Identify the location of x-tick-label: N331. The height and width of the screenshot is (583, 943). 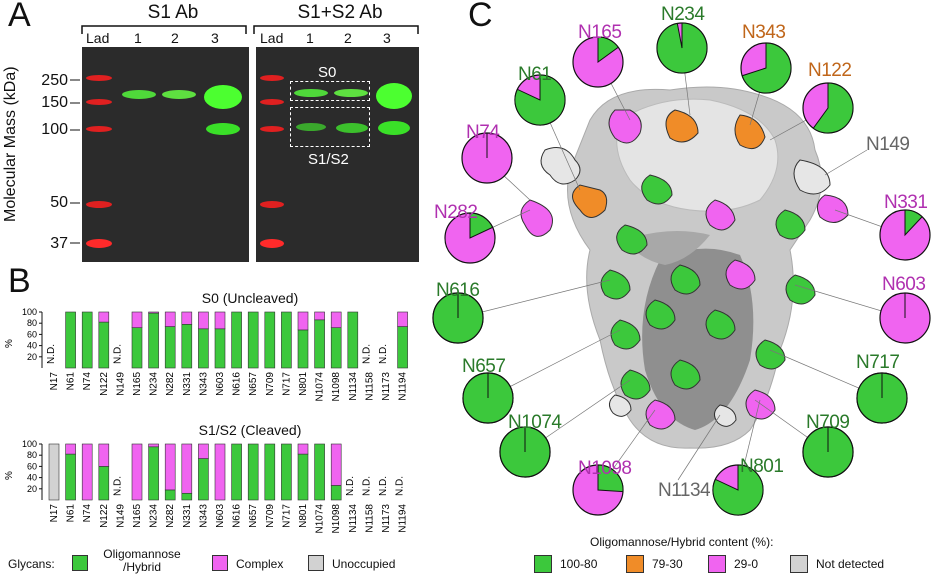
(187, 384).